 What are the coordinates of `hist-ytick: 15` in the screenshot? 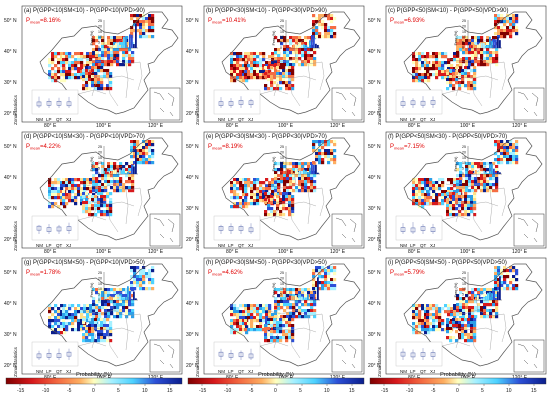 It's located at (282, 158).